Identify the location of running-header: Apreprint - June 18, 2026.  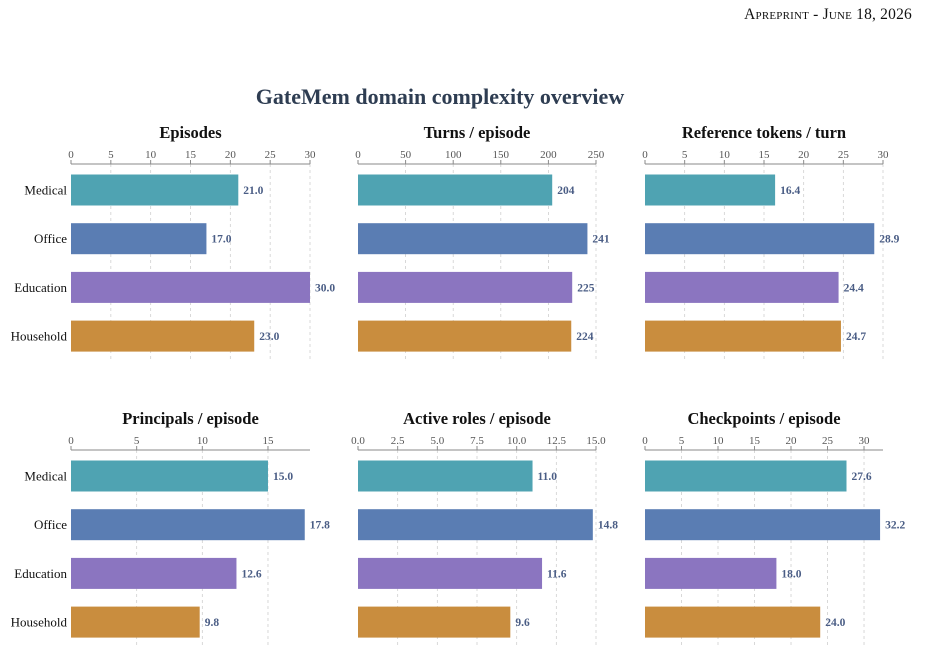
(828, 15).